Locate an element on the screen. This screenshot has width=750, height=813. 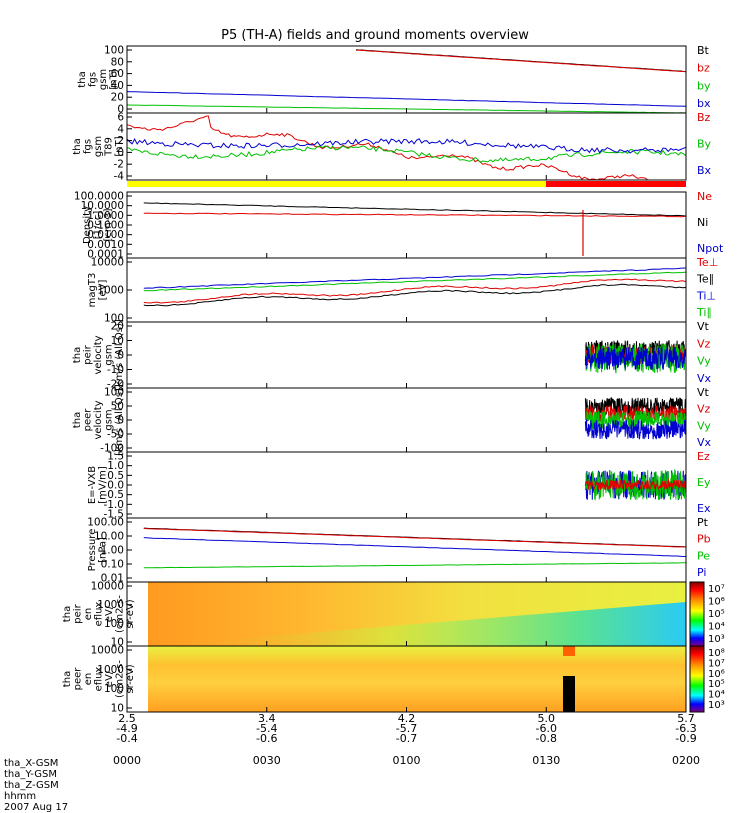
y-axis-label: magT3 is located at coordinates (92, 290).